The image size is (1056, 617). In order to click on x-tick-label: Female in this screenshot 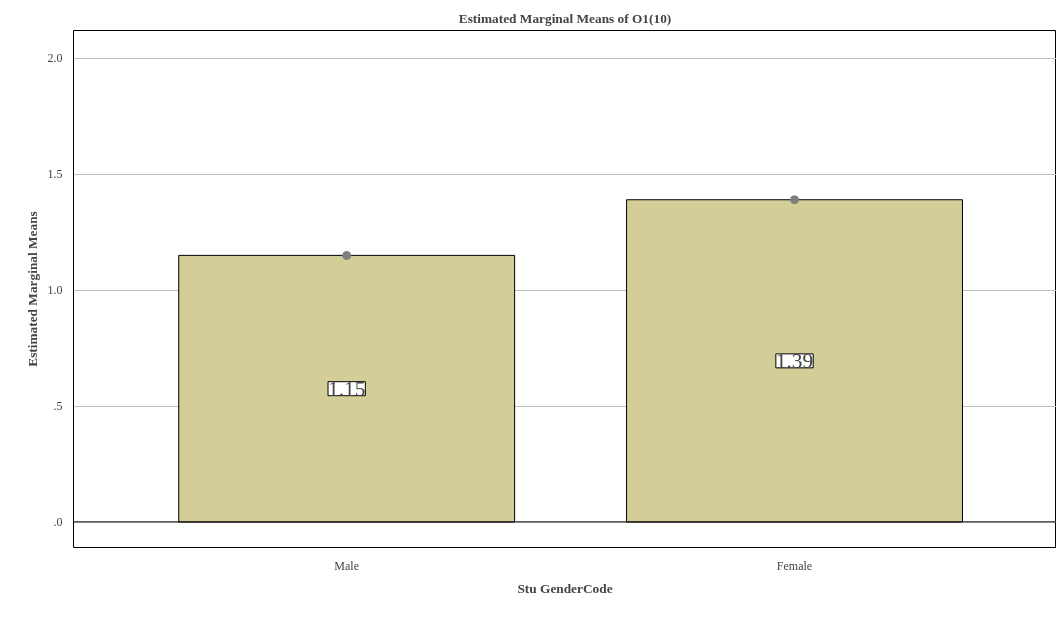, I will do `click(794, 565)`.